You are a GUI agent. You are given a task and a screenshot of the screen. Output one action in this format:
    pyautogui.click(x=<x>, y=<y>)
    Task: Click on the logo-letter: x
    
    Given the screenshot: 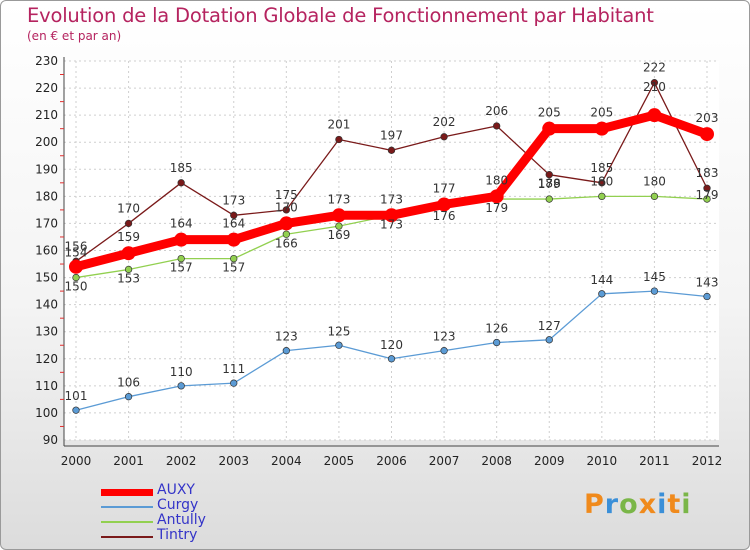 What is the action you would take?
    pyautogui.click(x=648, y=504)
    